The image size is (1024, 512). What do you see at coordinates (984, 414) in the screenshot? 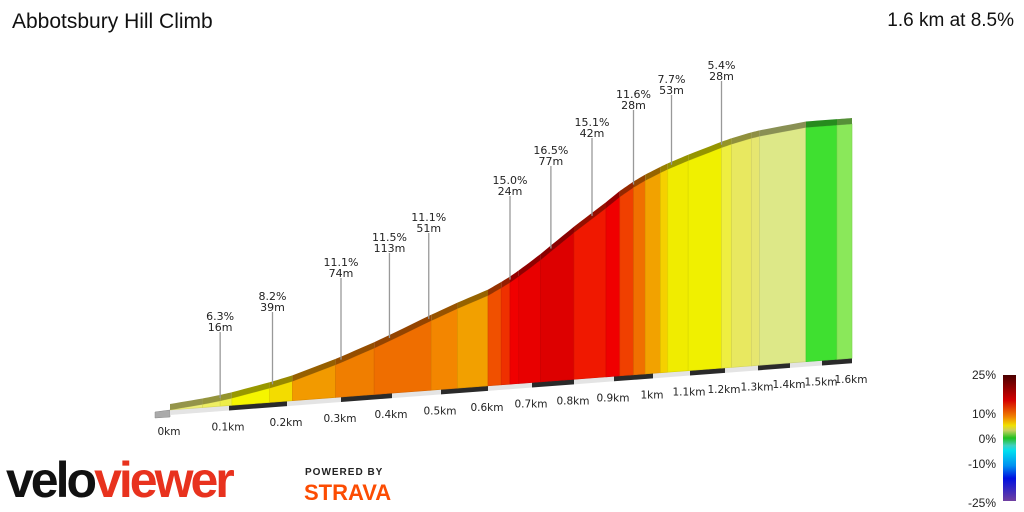
I see `legend-label: 10%` at bounding box center [984, 414].